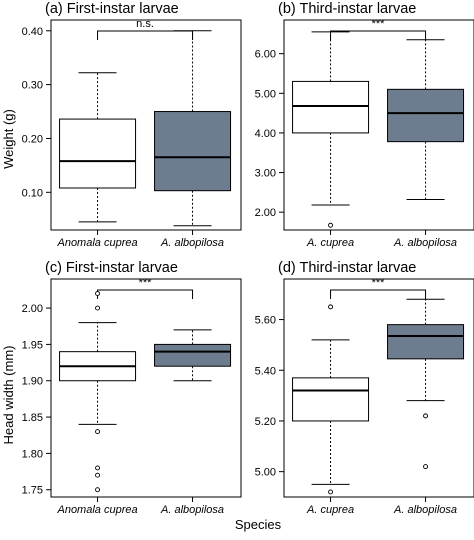  I want to click on panel-d-ytick-label: 5.40, so click(265, 371).